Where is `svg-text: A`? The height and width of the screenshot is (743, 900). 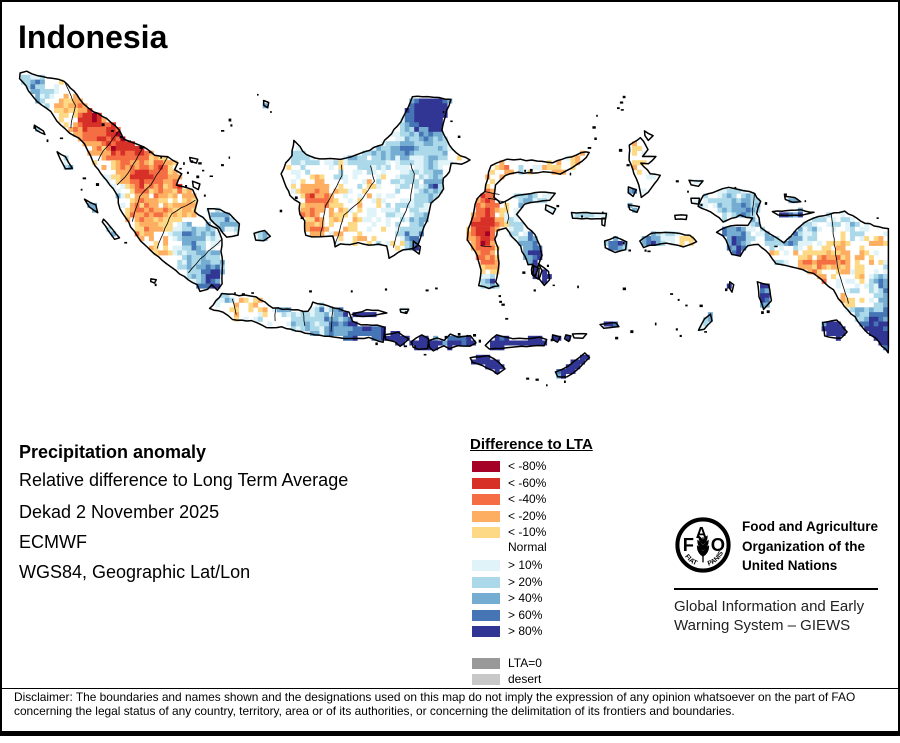
svg-text: A is located at coordinates (701, 533).